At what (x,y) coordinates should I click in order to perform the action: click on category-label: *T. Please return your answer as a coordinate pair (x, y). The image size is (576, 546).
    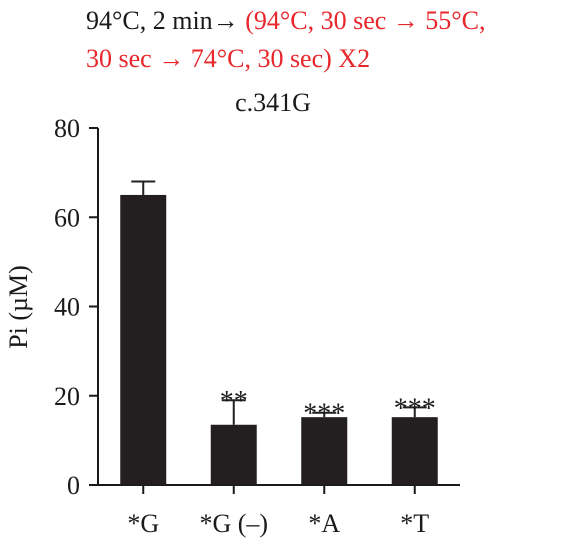
    Looking at the image, I should click on (414, 523).